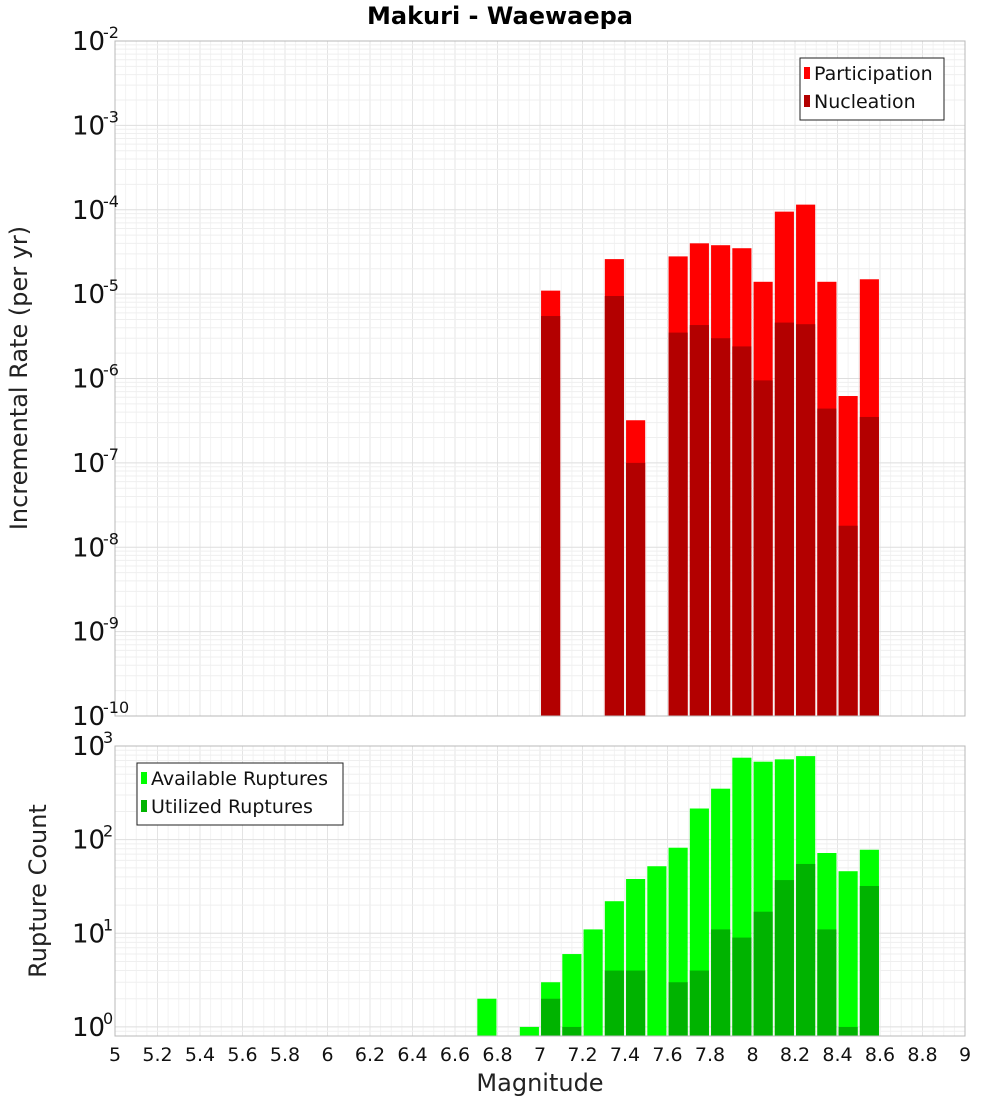  I want to click on y-tick-exponent: 0, so click(108, 1018).